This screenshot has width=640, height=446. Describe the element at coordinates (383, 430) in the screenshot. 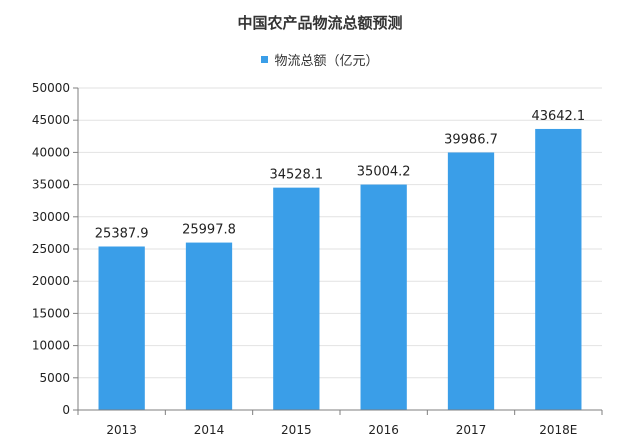

I see `x-tick-label: 2016` at that location.